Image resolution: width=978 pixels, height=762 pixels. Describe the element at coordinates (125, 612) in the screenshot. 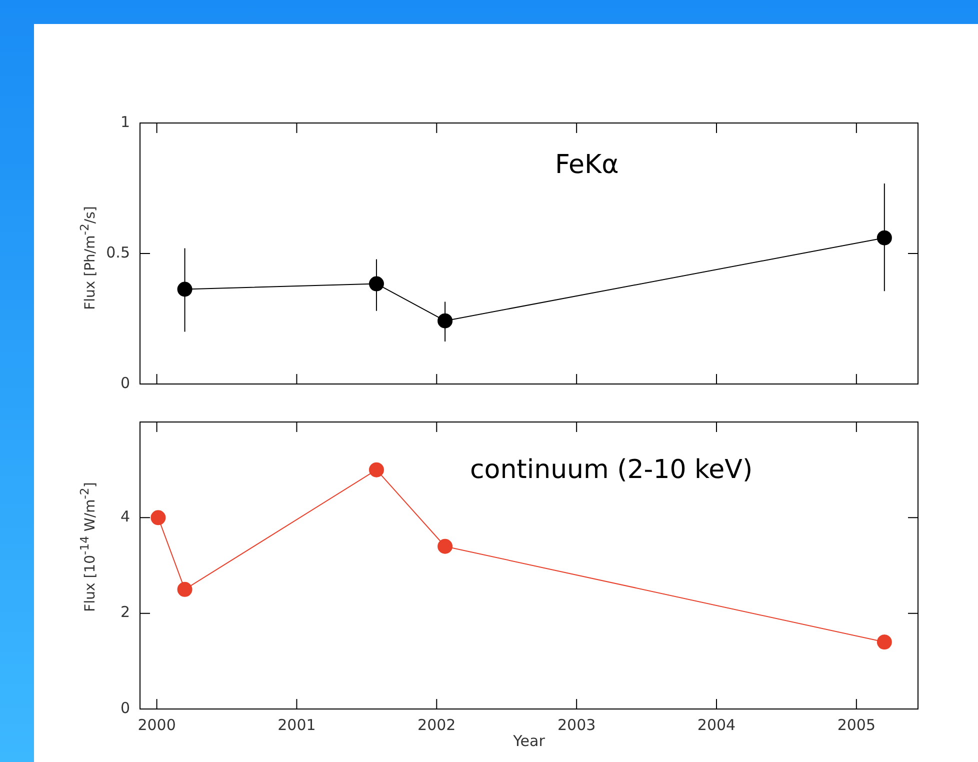

I see `y-tick-label: 2` at that location.